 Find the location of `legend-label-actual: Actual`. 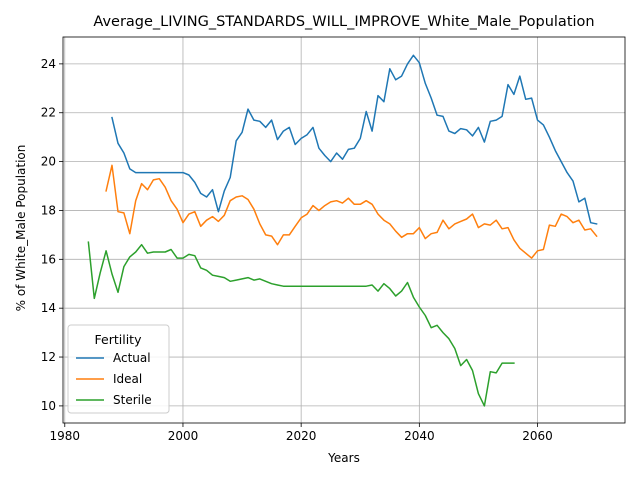

legend-label-actual: Actual is located at coordinates (132, 358).